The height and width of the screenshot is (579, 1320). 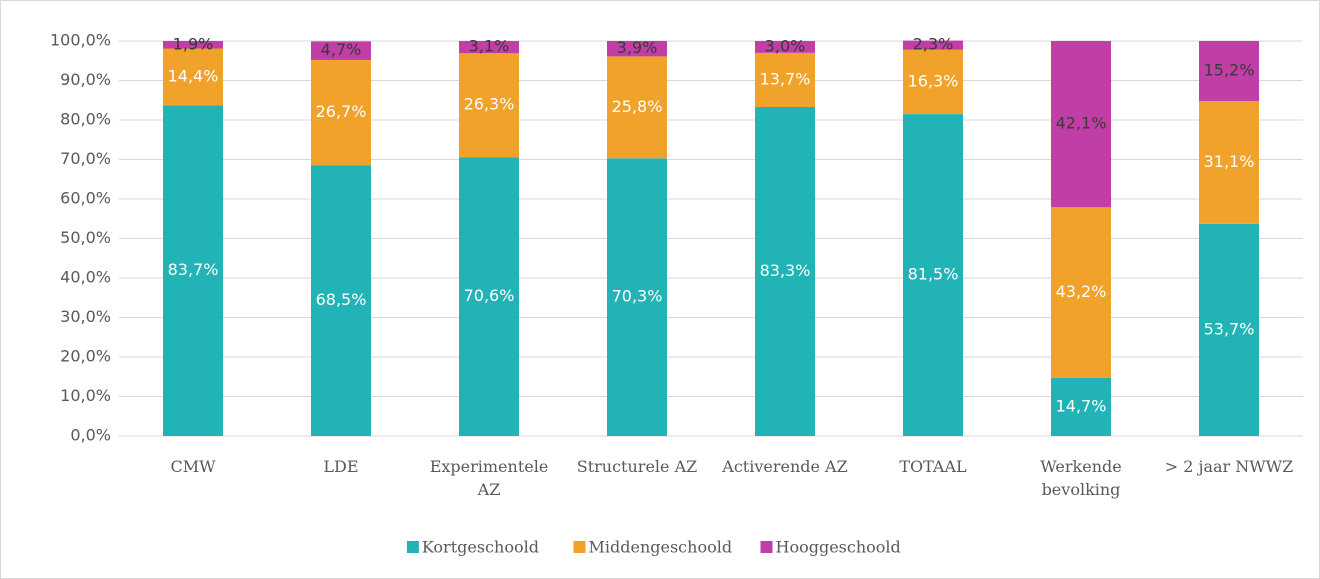 I want to click on value-label: 14,7%, so click(x=1081, y=405).